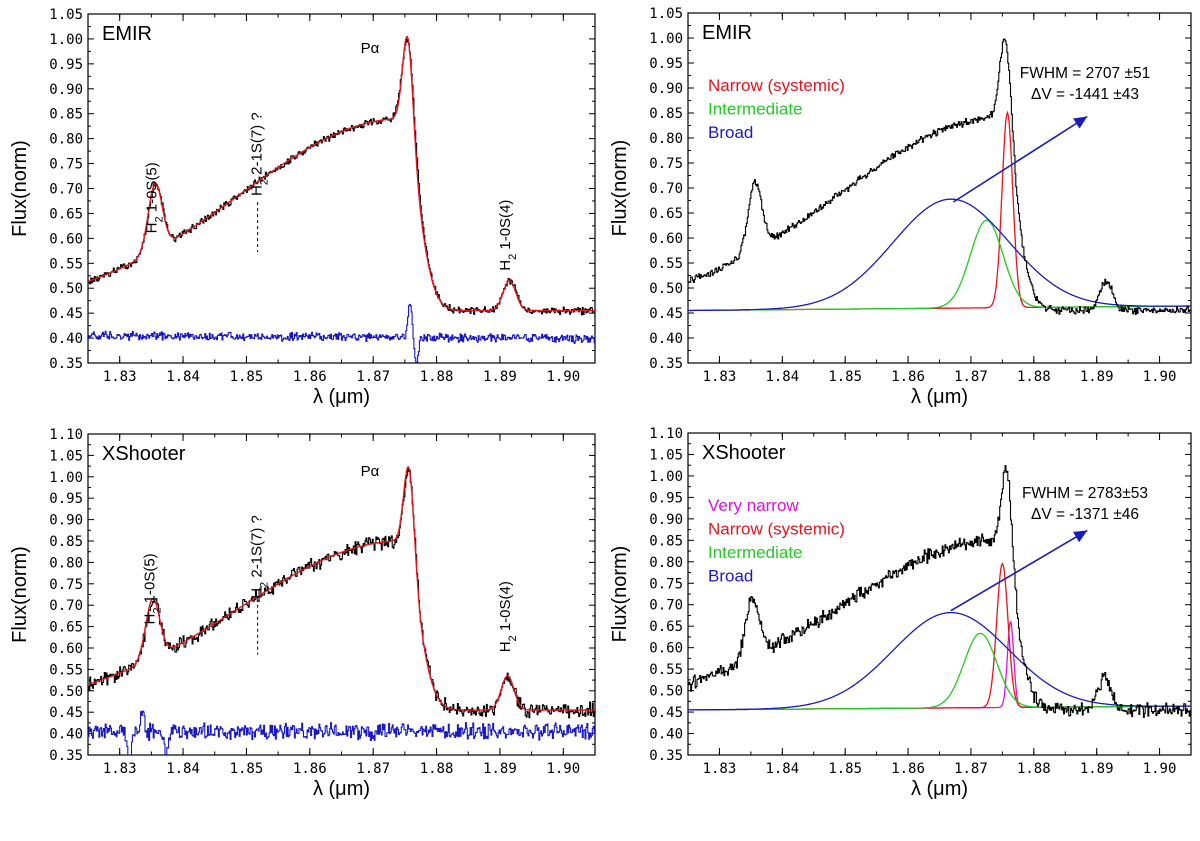 The height and width of the screenshot is (841, 1200). I want to click on y-tick-label: 0.90, so click(66, 90).